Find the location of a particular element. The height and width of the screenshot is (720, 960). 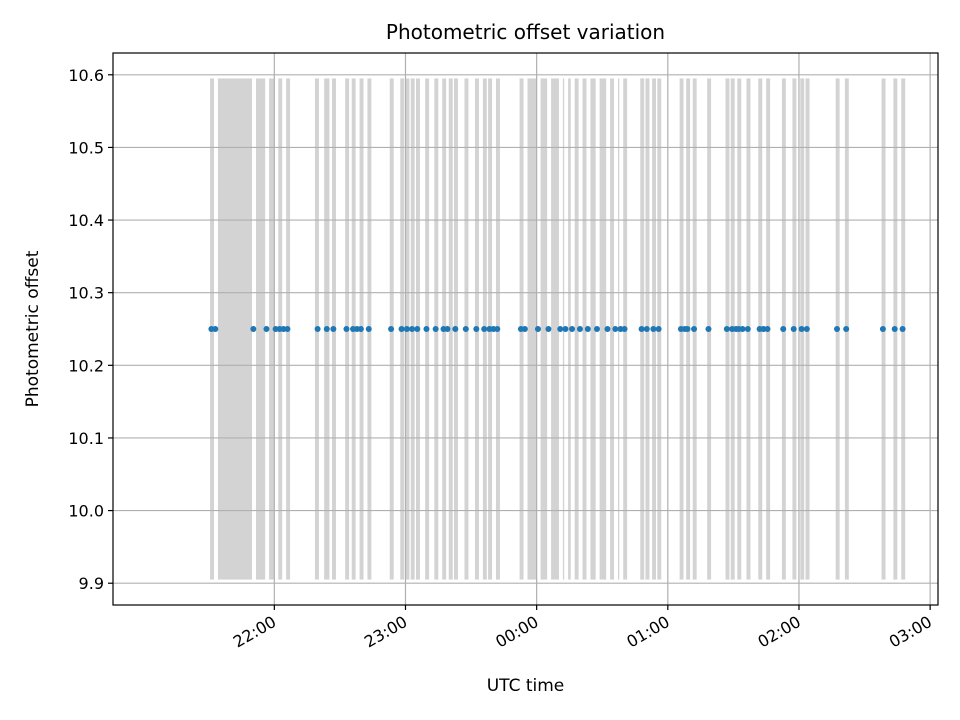

x-tick-label: 01:00 is located at coordinates (647, 632).